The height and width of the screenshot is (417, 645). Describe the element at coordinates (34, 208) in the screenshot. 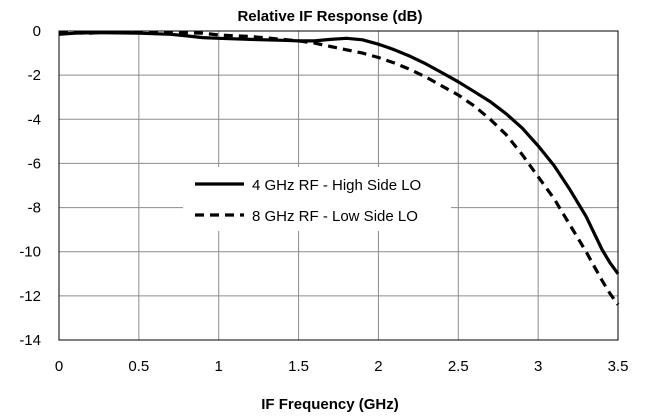

I see `y-tick-label: -8` at that location.